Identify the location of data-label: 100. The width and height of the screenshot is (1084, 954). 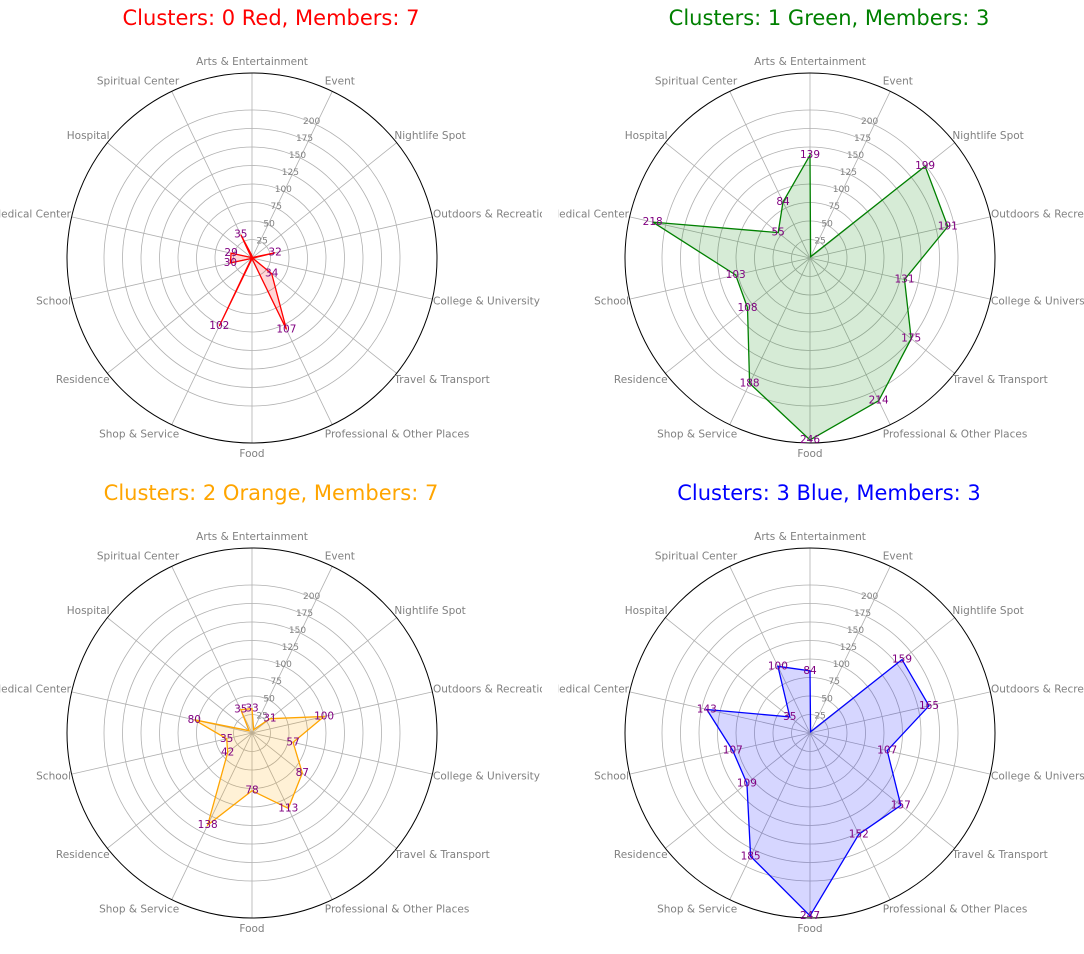
(324, 717).